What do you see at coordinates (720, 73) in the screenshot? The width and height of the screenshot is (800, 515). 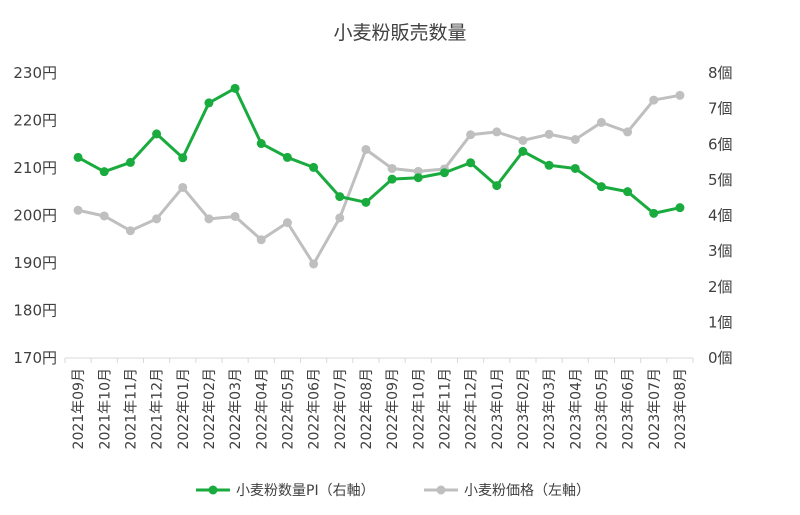 I see `y-right-tick-label: 8個` at bounding box center [720, 73].